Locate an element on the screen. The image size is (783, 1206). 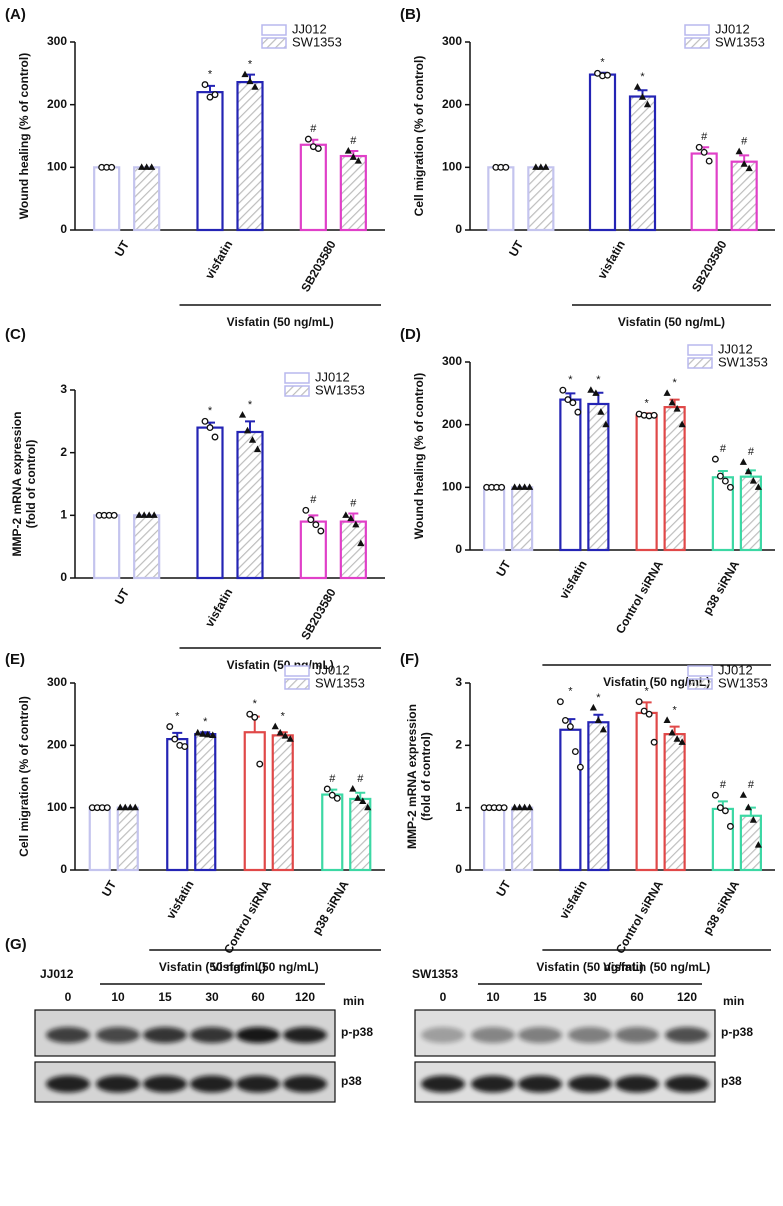
group-label: Visfatin (50 ng/mL) is located at coordinates (265, 967).